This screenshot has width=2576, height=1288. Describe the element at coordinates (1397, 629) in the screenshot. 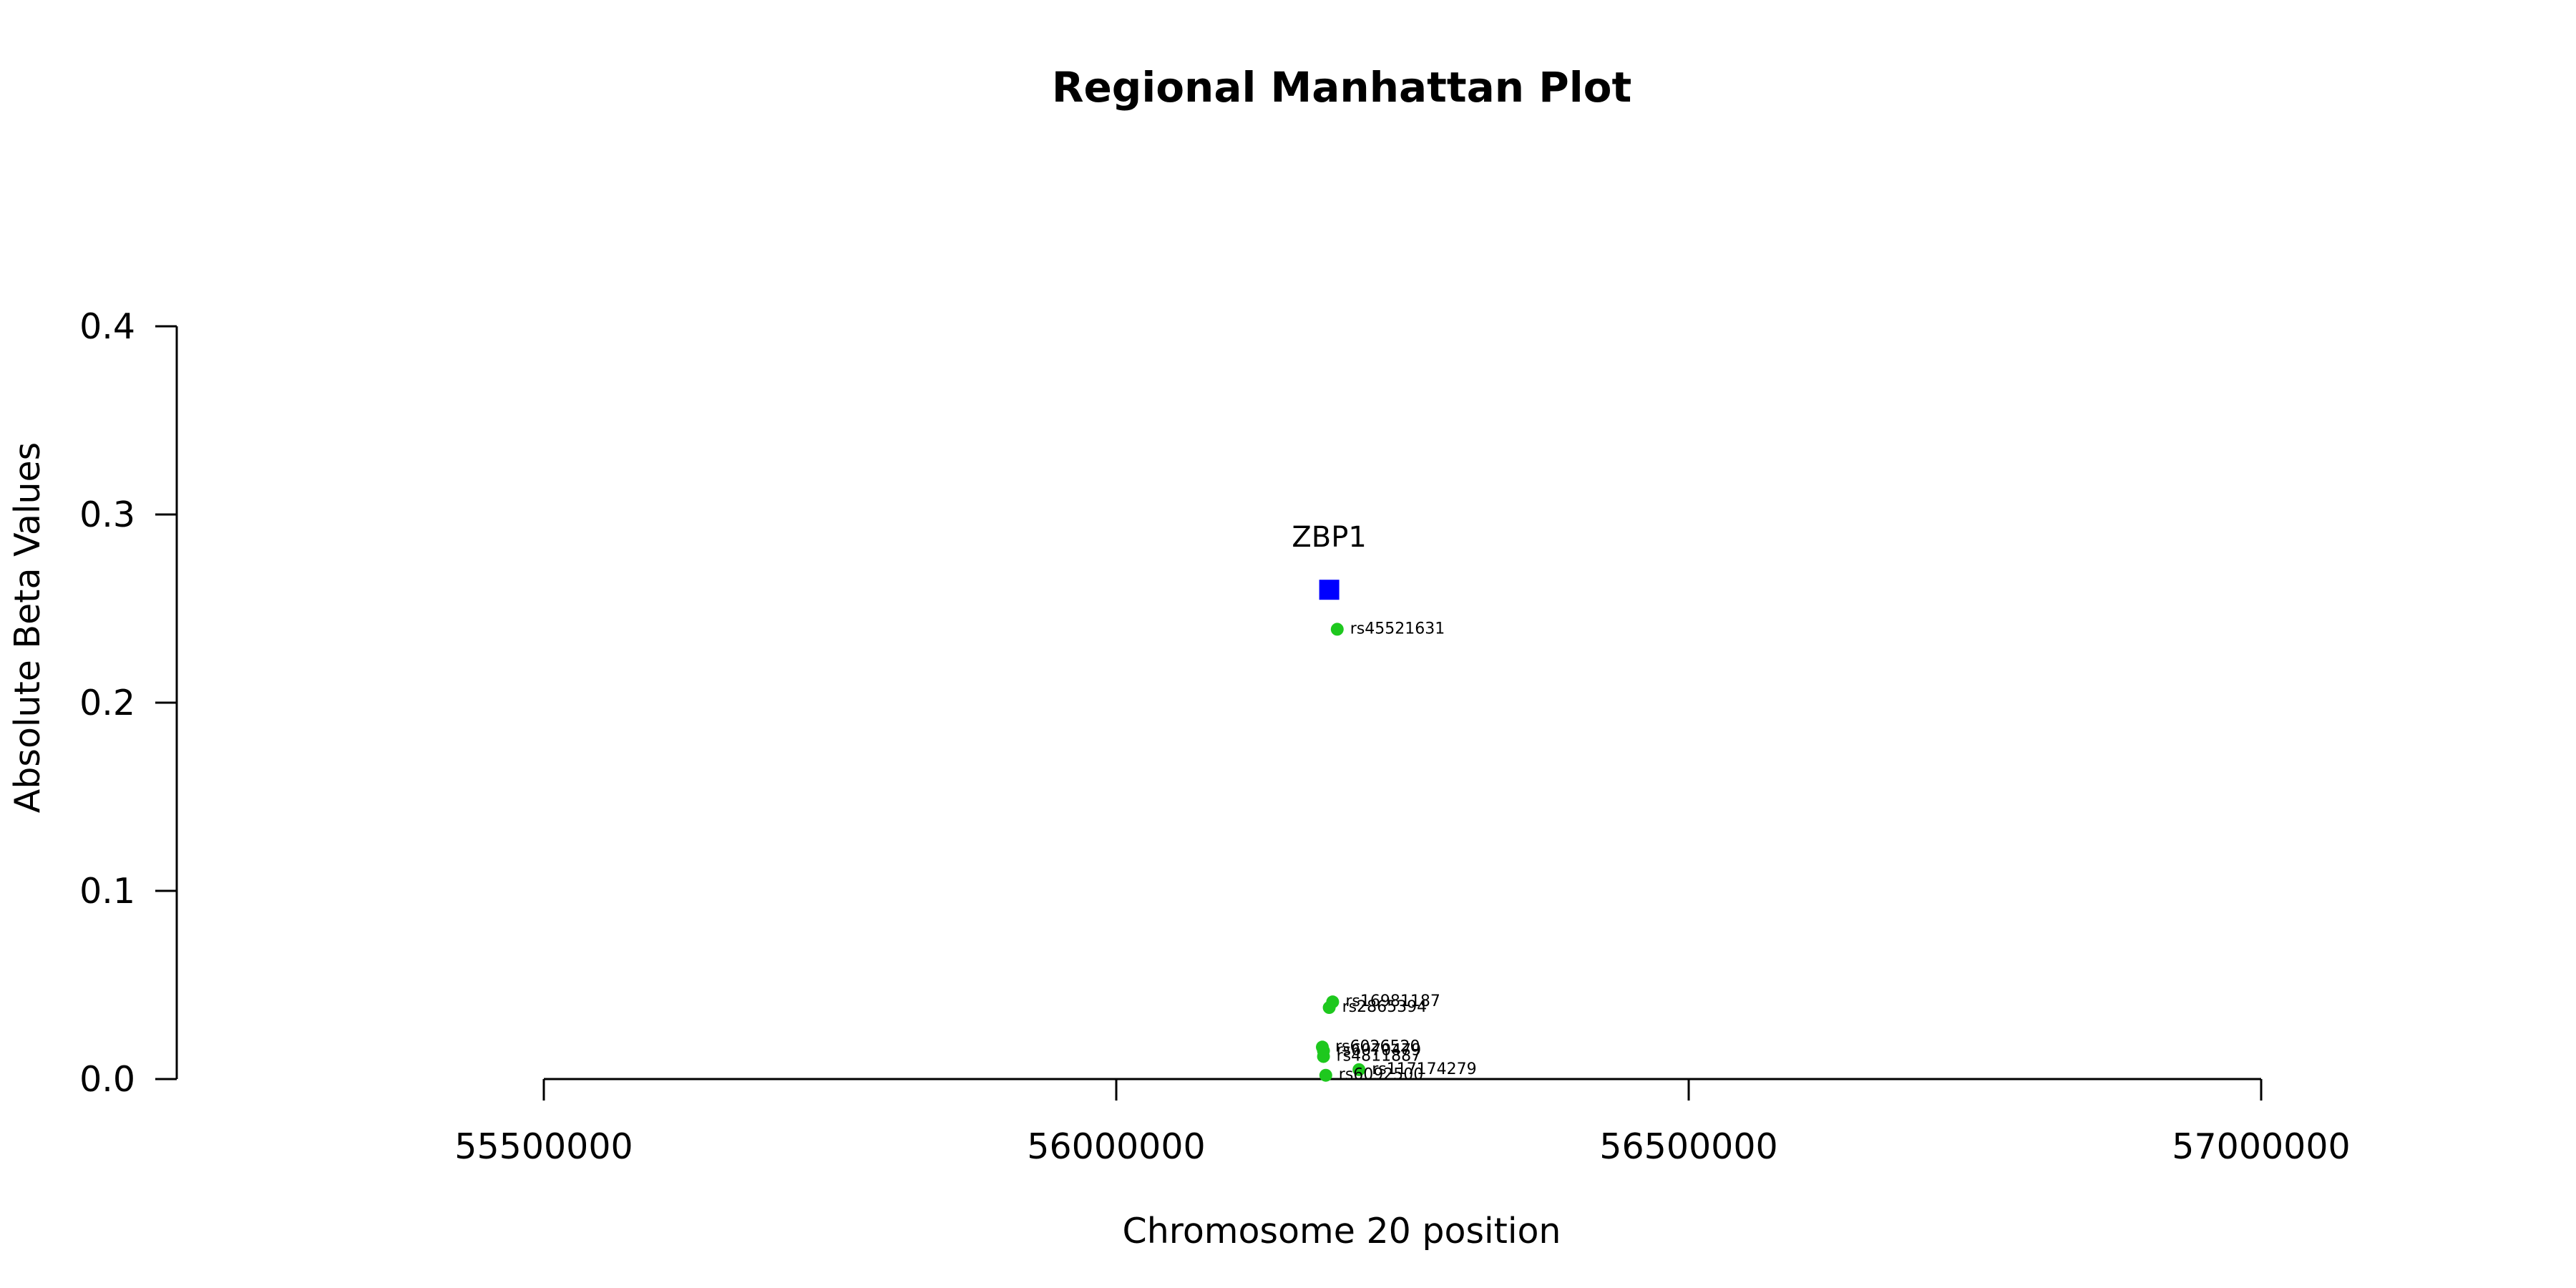

I see `snp-label: rs45521631` at that location.